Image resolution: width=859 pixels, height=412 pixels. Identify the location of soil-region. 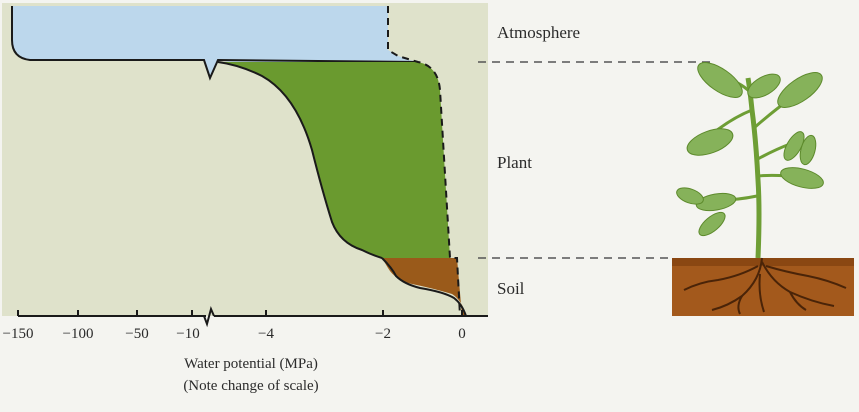
(424, 287).